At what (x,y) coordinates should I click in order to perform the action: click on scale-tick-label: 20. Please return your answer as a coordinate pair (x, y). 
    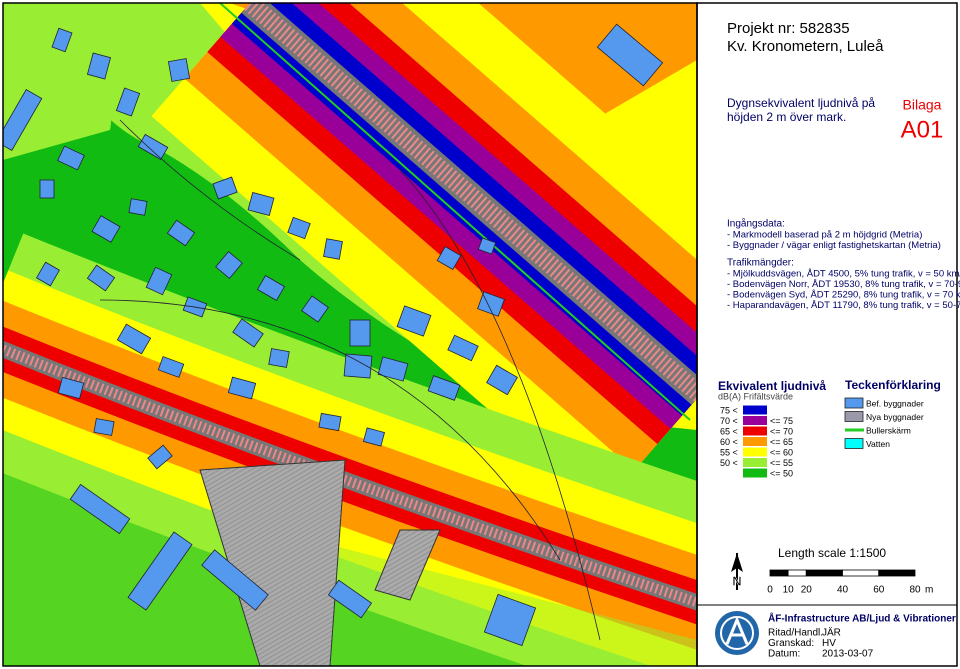
    Looking at the image, I should click on (807, 590).